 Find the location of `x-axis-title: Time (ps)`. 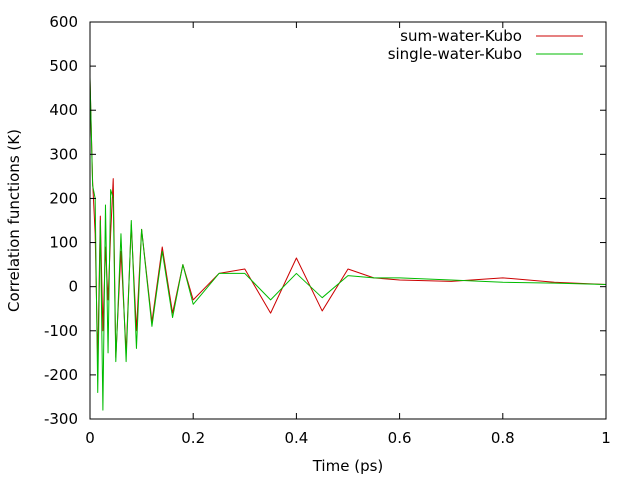

x-axis-title: Time (ps) is located at coordinates (348, 466).